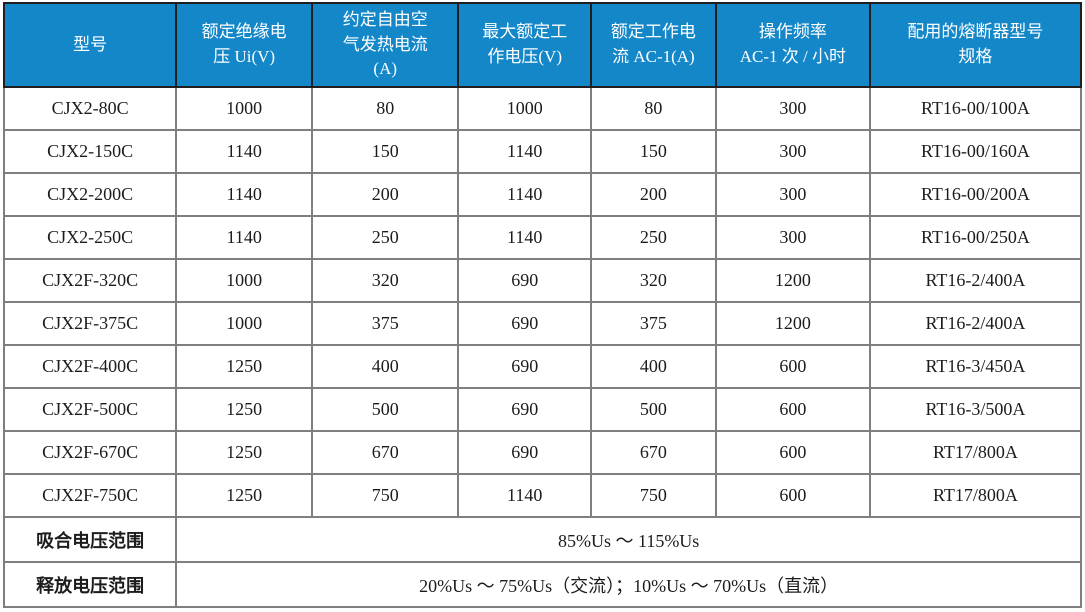 The image size is (1085, 612). I want to click on cell-thermal-current: 320, so click(385, 280).